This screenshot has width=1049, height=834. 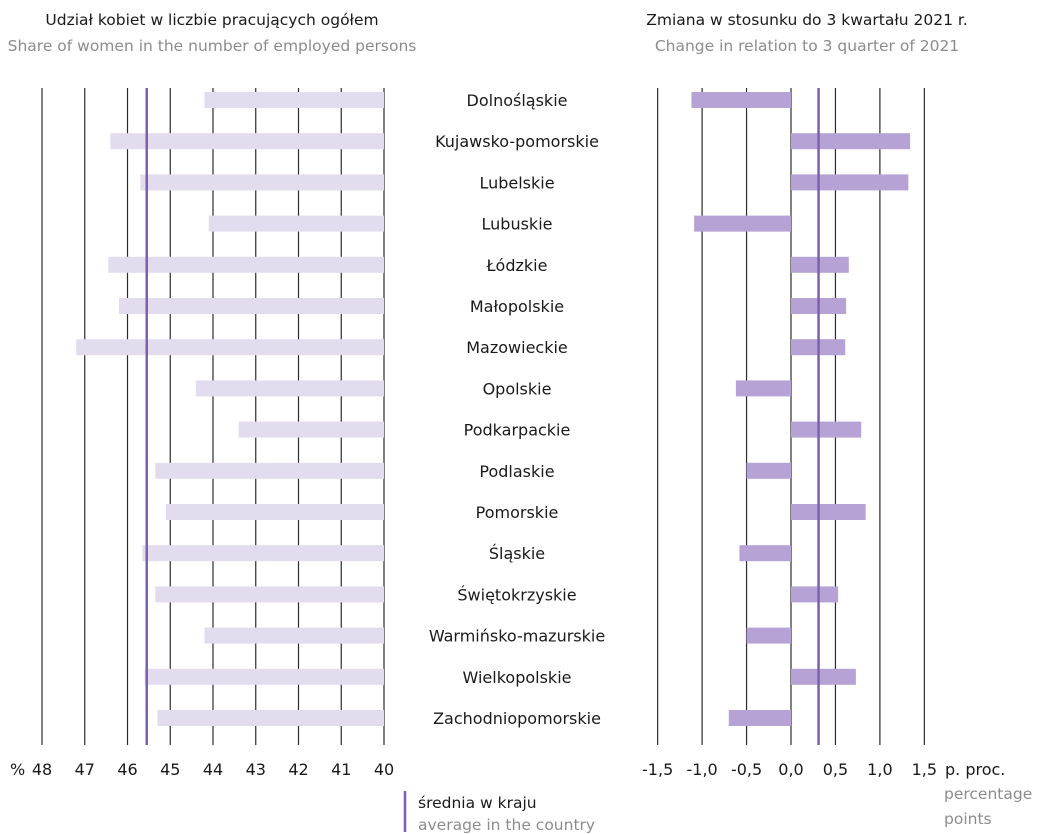 I want to click on left-tick-labels: 48 47 46 45 44 43 42 41 40, so click(x=213, y=769).